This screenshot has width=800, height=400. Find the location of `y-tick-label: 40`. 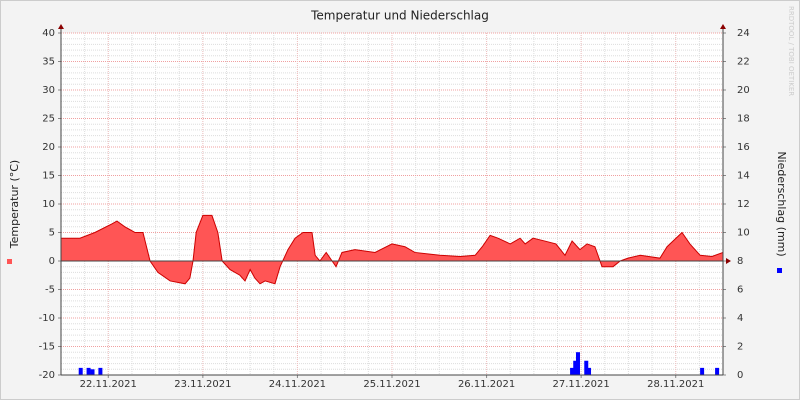

y-tick-label: 40 is located at coordinates (48, 33).